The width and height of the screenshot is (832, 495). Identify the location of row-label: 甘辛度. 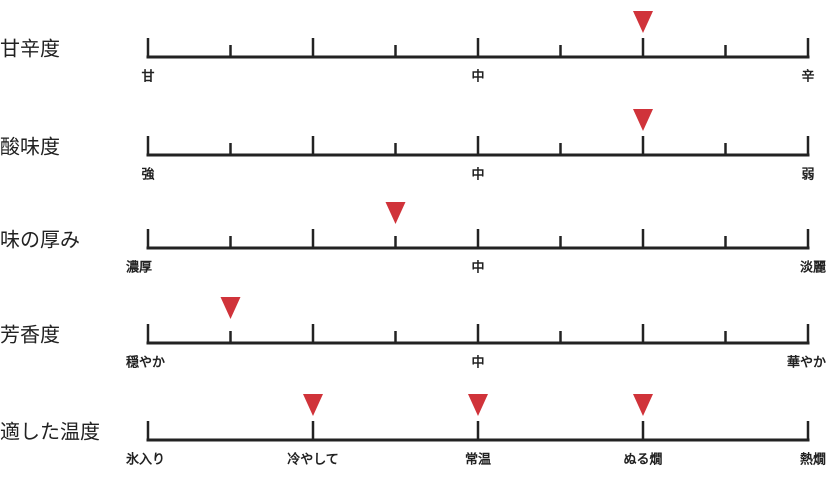
(30, 49).